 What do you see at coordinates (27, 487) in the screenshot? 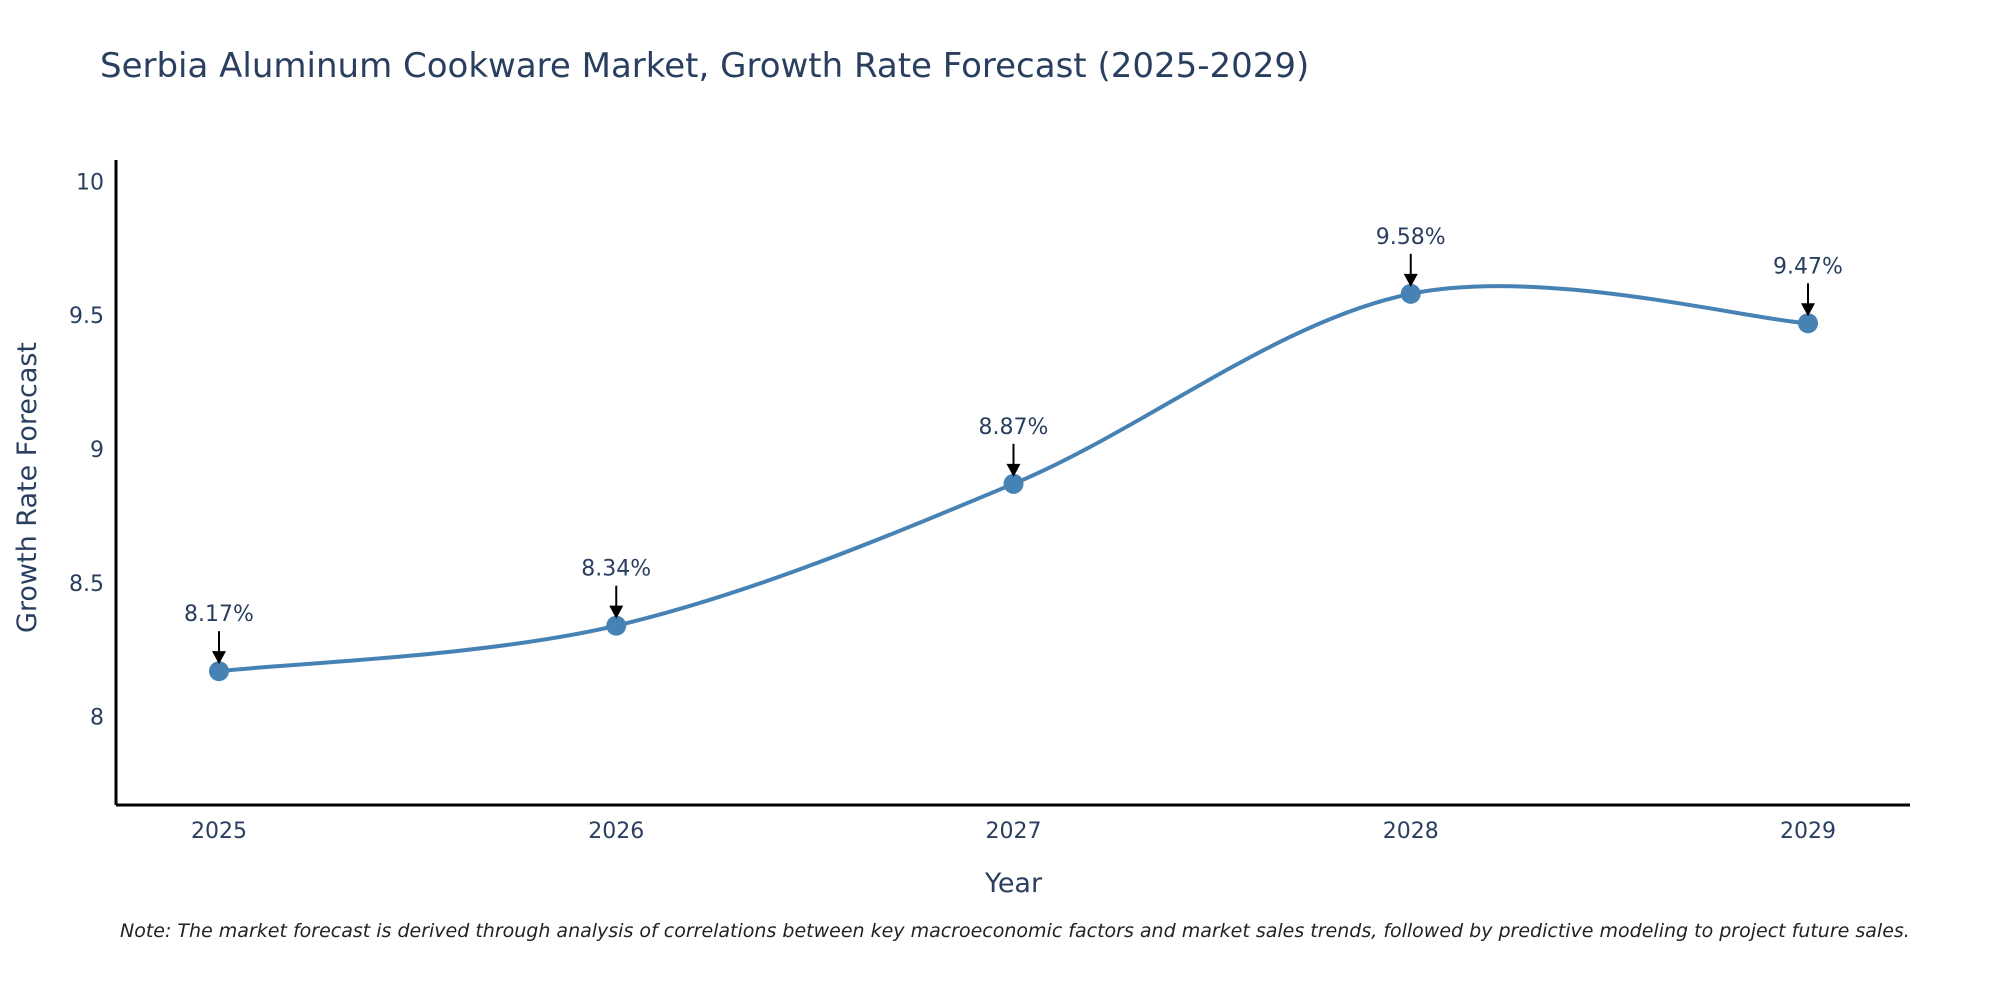
I see `y-axis-title: Growth Rate Forecast` at bounding box center [27, 487].